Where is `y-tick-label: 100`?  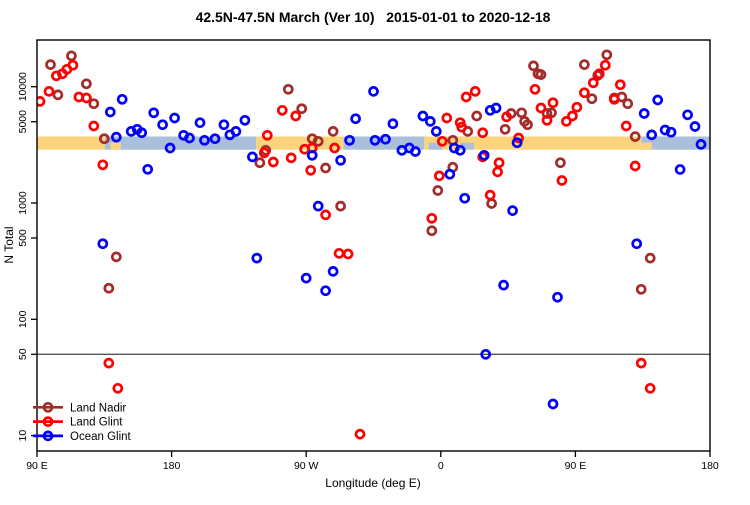 y-tick-label: 100 is located at coordinates (23, 319).